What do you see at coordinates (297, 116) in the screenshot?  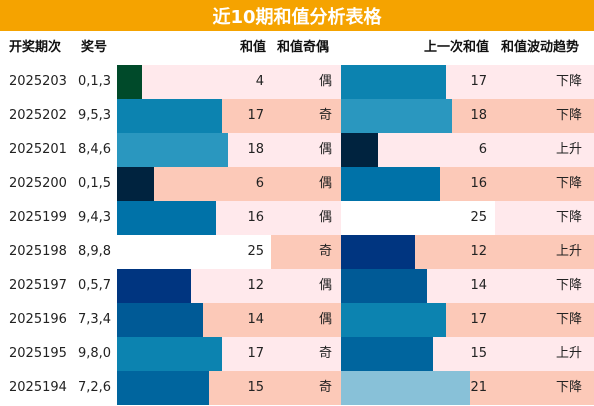 I see `table-row: 2025202 9,5,3 17 奇 18 下降` at bounding box center [297, 116].